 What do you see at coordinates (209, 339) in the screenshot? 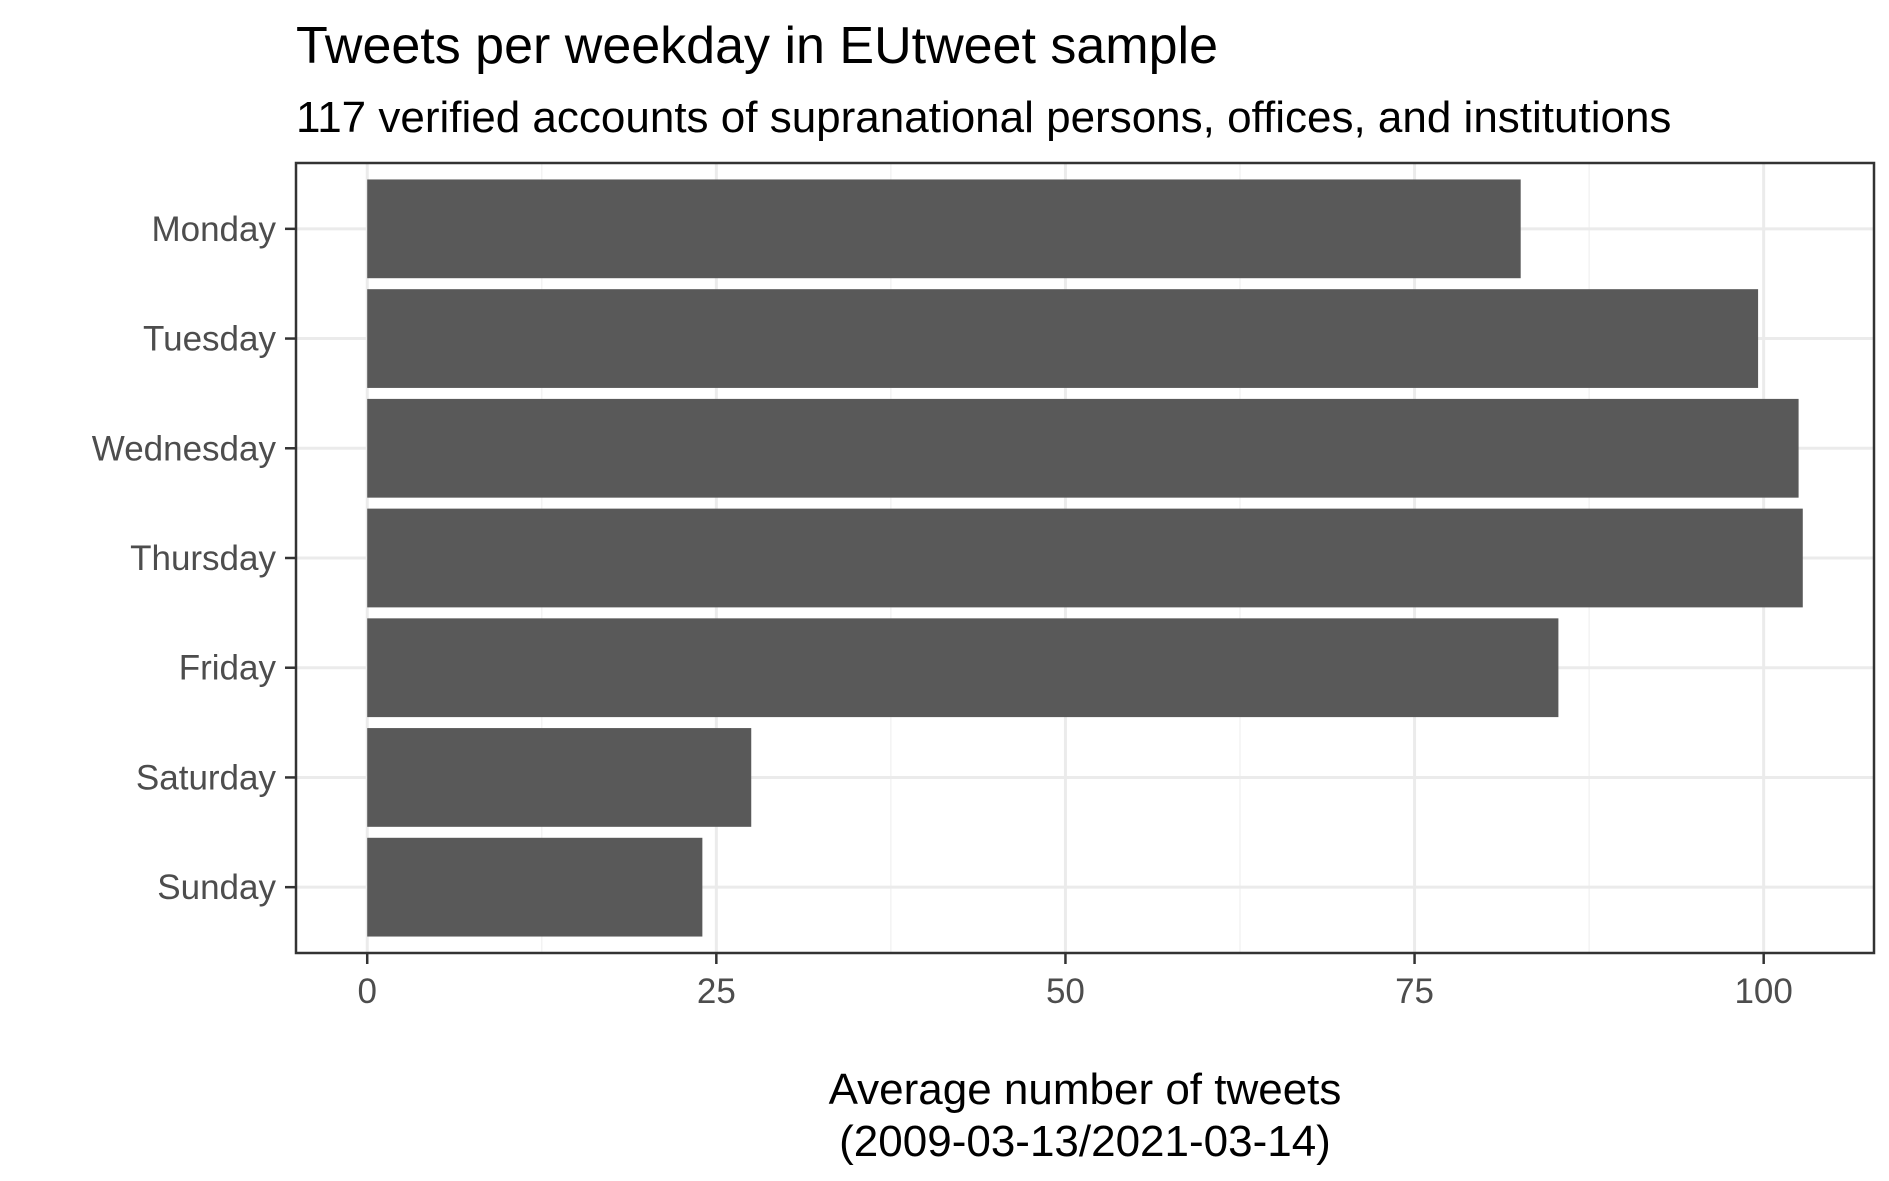
I see `y-tick-label: Tuesday` at bounding box center [209, 339].